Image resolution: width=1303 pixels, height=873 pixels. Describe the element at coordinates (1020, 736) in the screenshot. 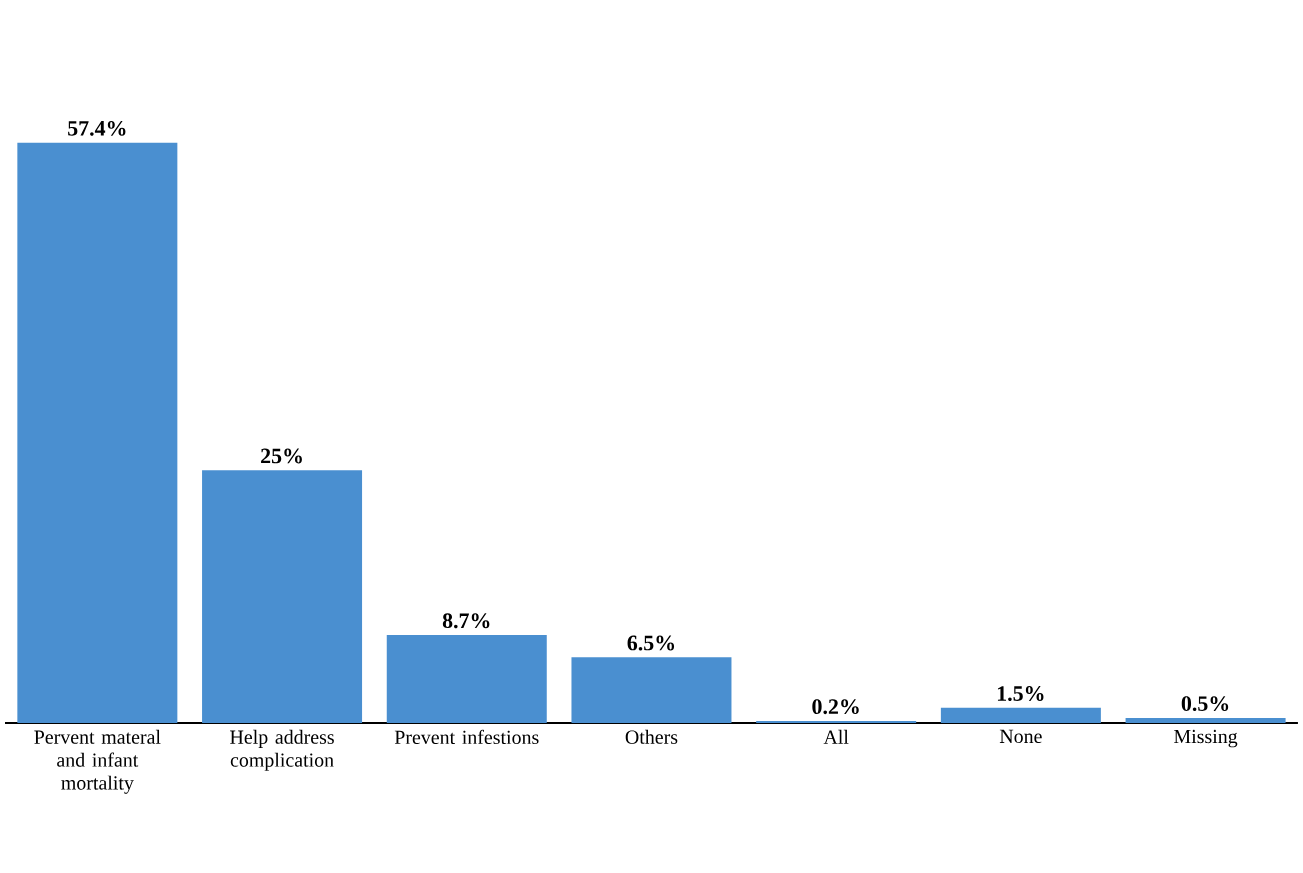

I see `x-tick-label: None` at that location.